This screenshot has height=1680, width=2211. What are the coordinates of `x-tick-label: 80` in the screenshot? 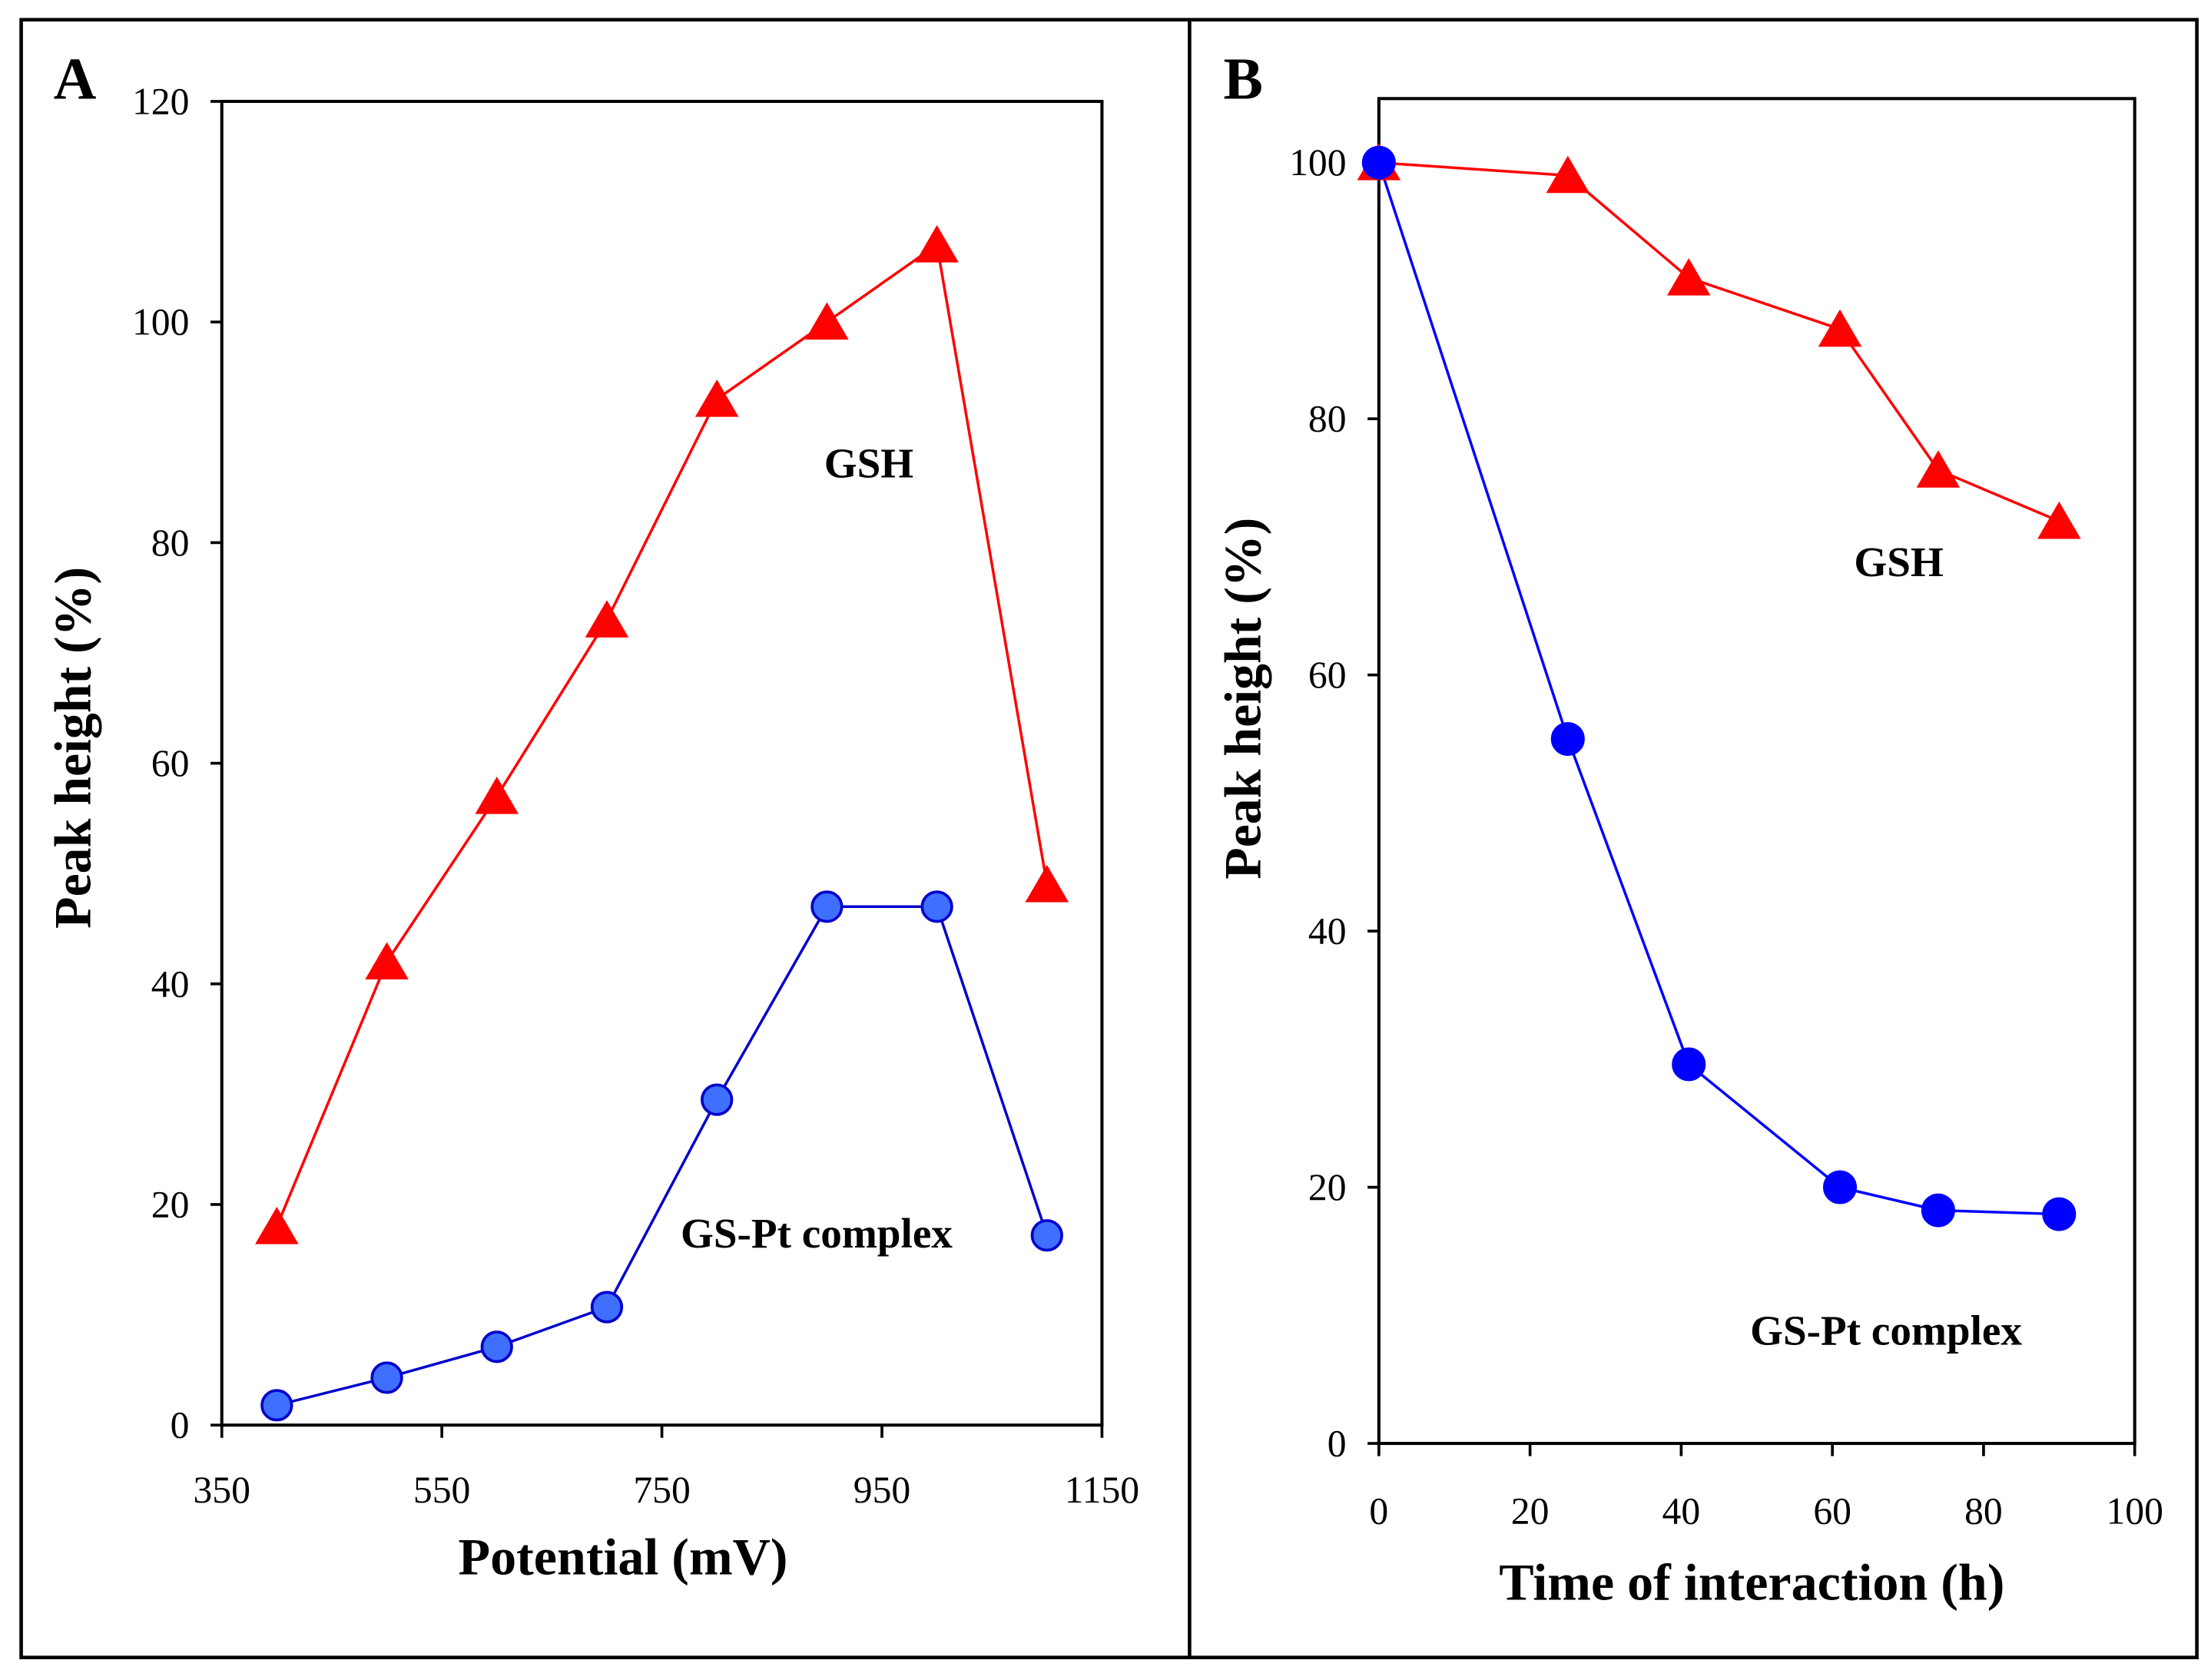 It's located at (1984, 1511).